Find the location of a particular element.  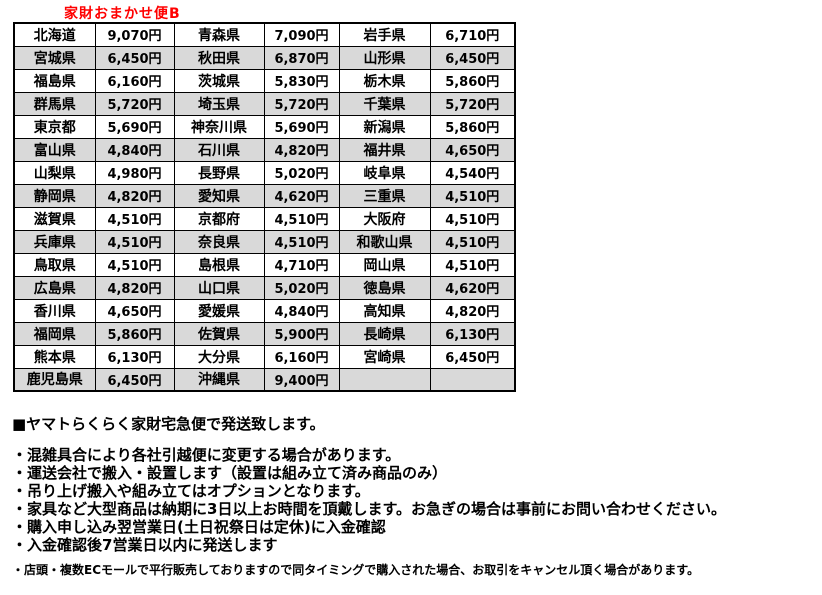

table-title: 家財おまかせ便B is located at coordinates (122, 14).